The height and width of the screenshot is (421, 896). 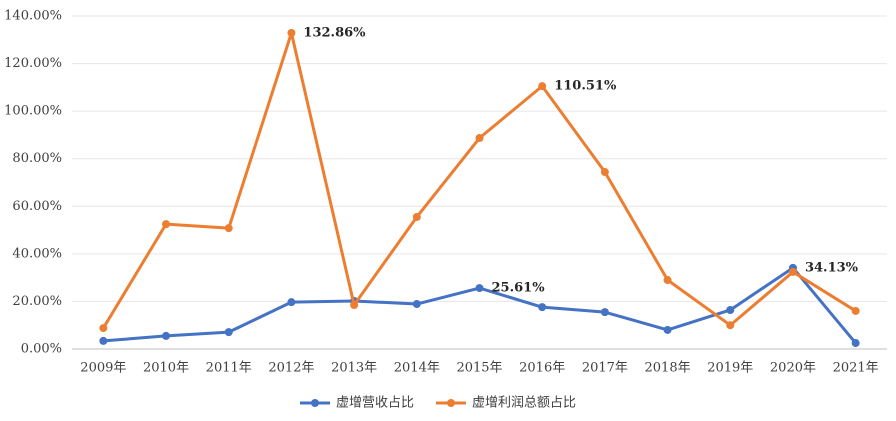 I want to click on y-tick-label: 120.00%, so click(x=33, y=63).